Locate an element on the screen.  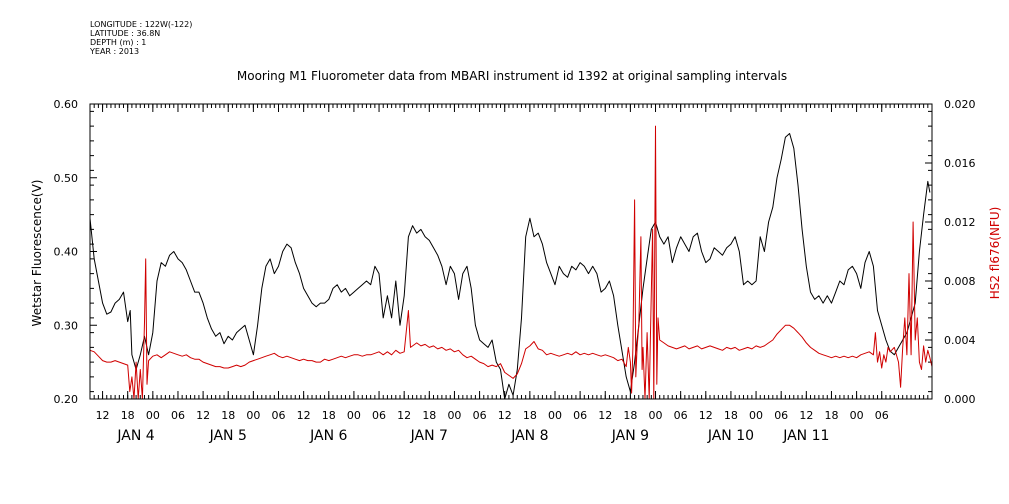
y2-tick-label: 0.008 is located at coordinates (960, 281).